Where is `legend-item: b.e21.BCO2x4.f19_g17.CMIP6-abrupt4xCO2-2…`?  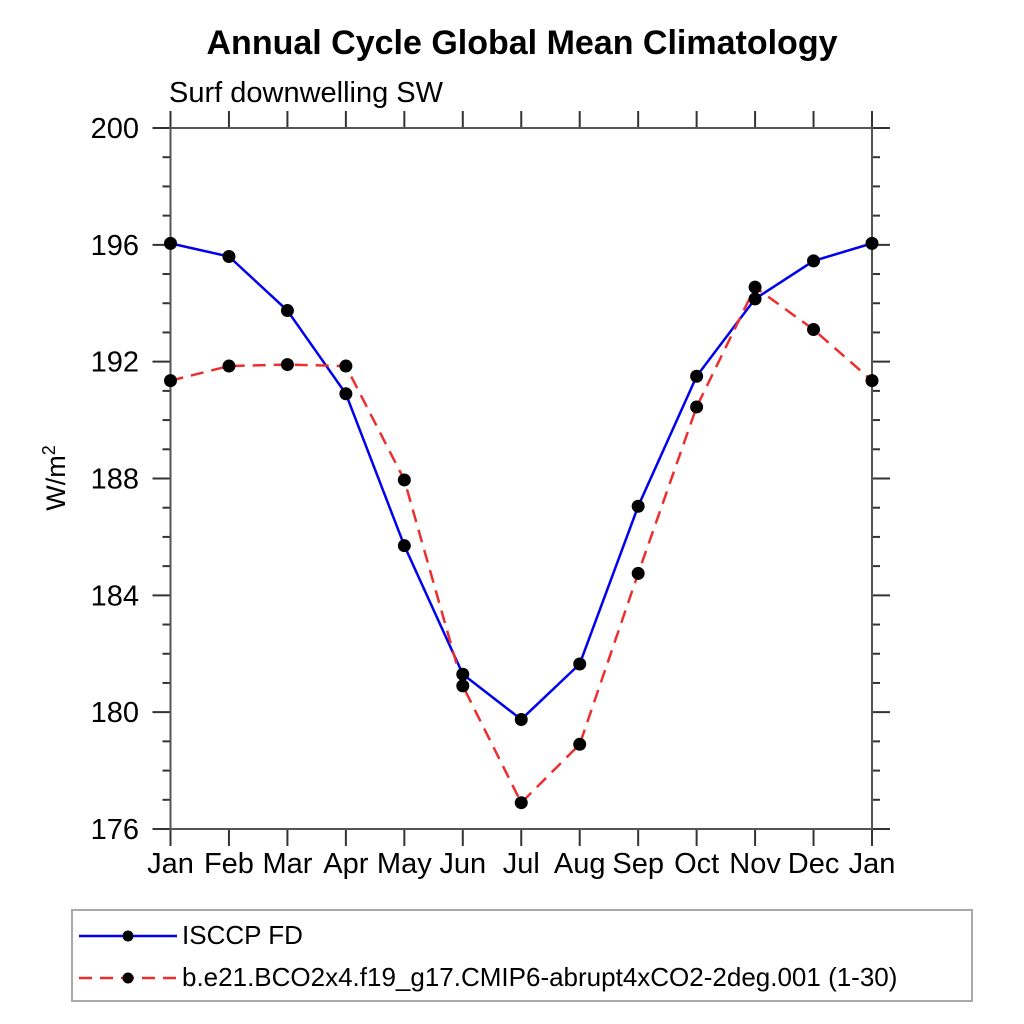
legend-item: b.e21.BCO2x4.f19_g17.CMIP6-abrupt4xCO2-2… is located at coordinates (487, 977).